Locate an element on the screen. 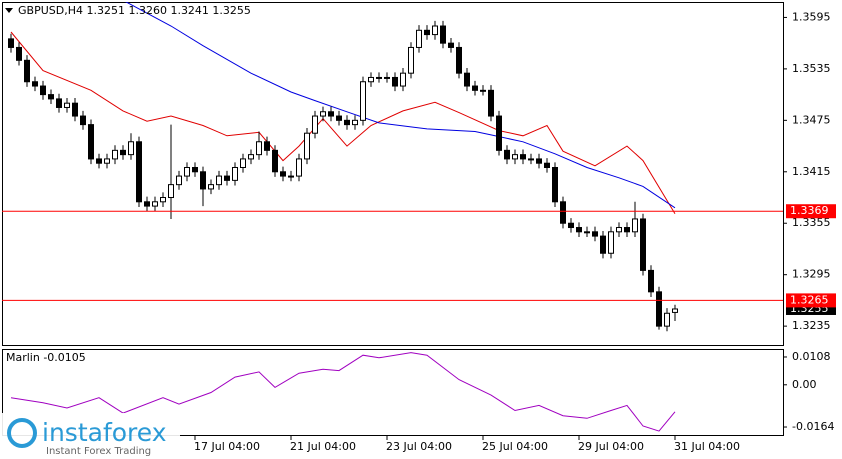  level-label: 1.3369 is located at coordinates (809, 210).